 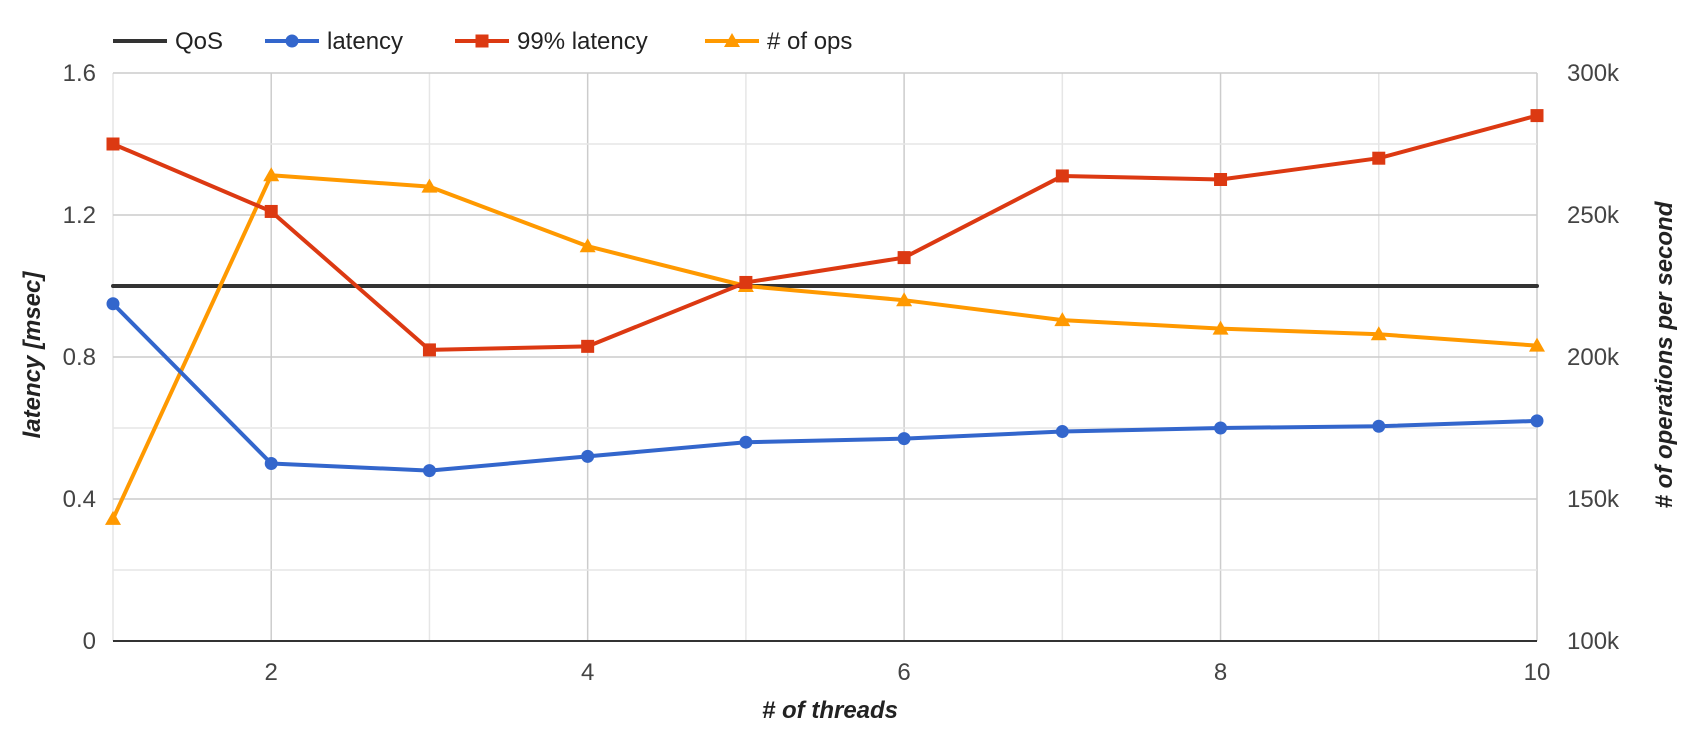 I want to click on y-right-tick-label: 200k, so click(x=1593, y=357).